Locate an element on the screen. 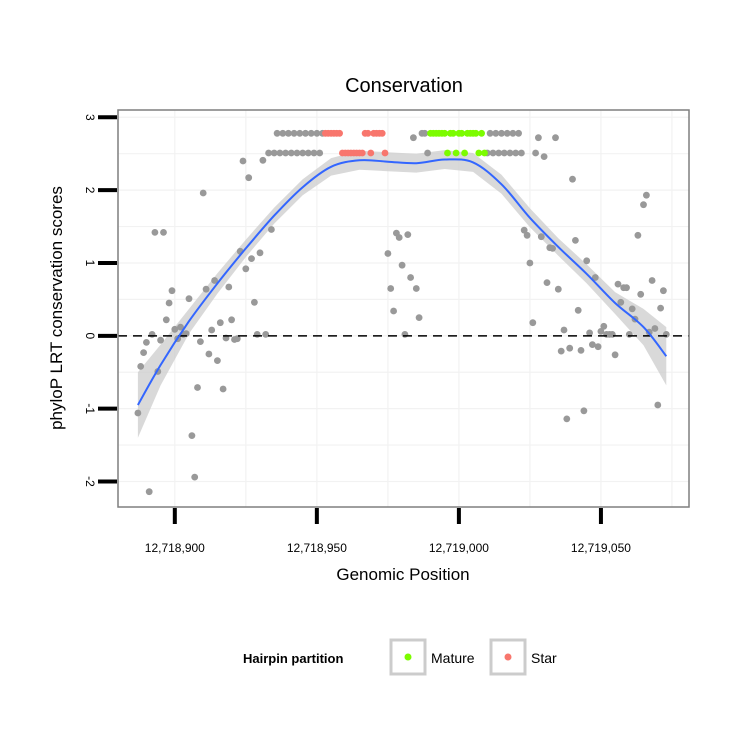 The height and width of the screenshot is (750, 750). x-axis-label: Genomic Position is located at coordinates (402, 574).